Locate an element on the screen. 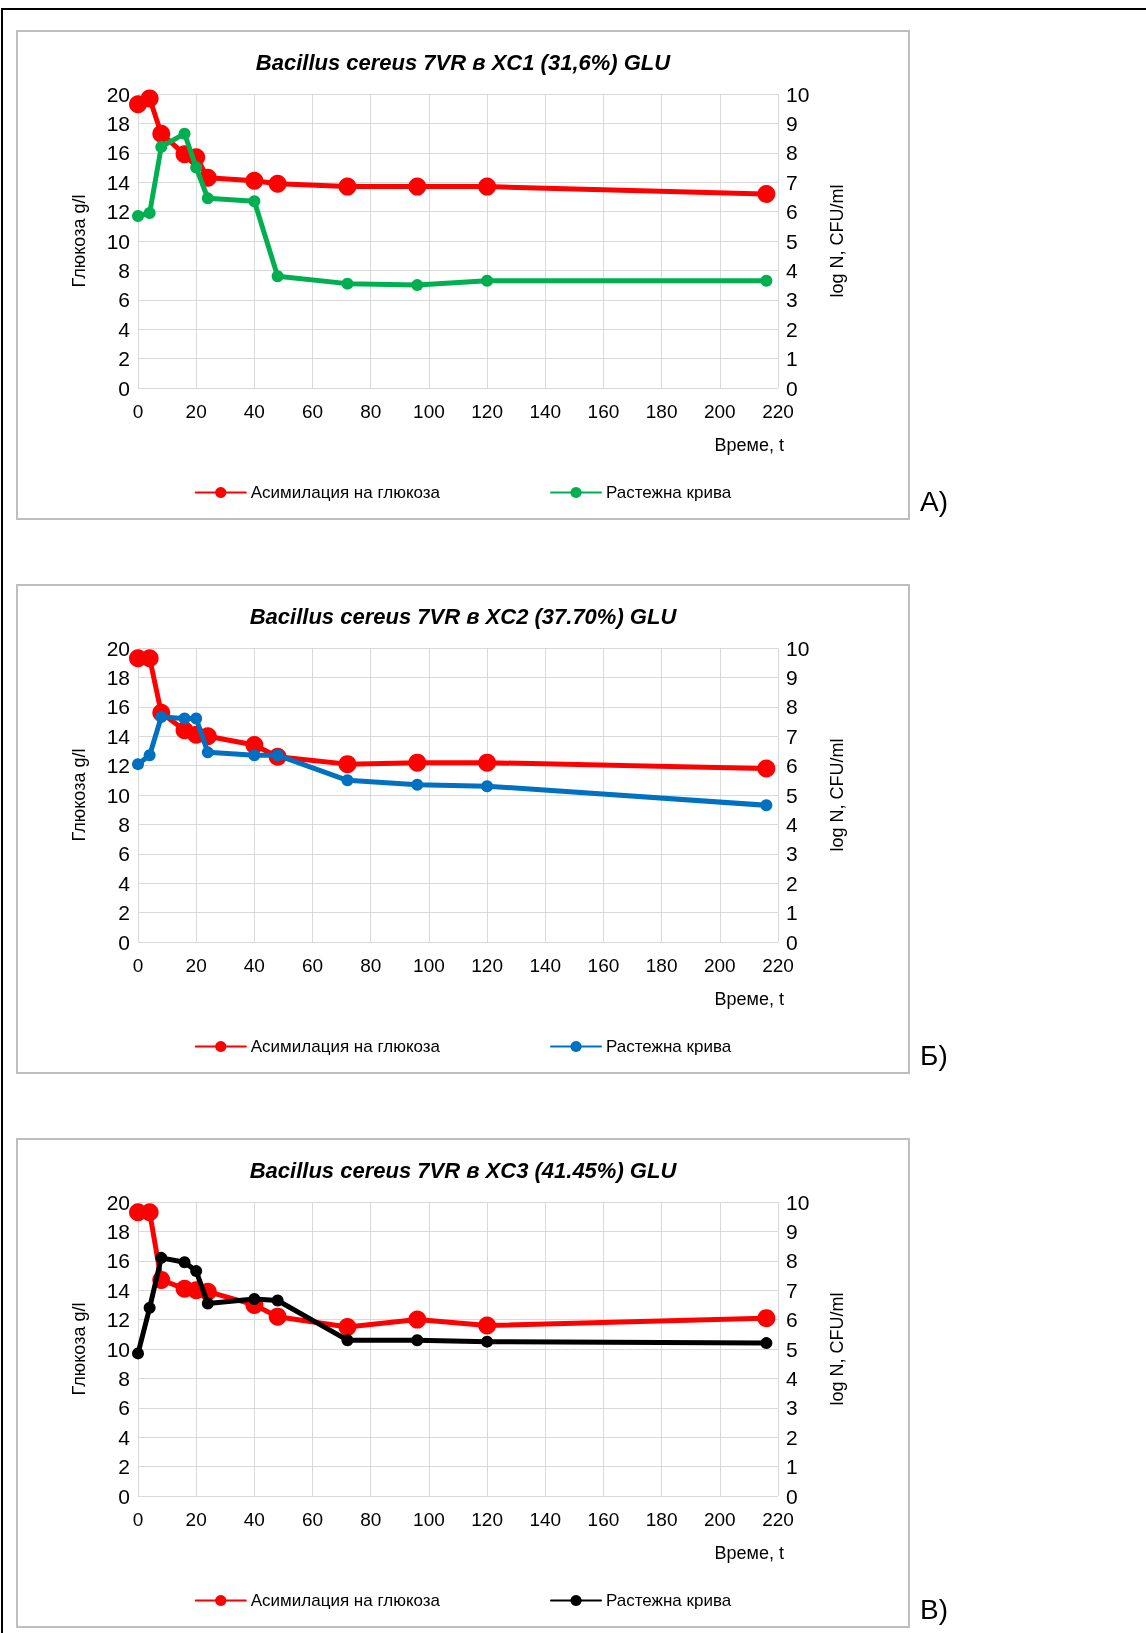  y2-tick-label: 8 is located at coordinates (792, 707).